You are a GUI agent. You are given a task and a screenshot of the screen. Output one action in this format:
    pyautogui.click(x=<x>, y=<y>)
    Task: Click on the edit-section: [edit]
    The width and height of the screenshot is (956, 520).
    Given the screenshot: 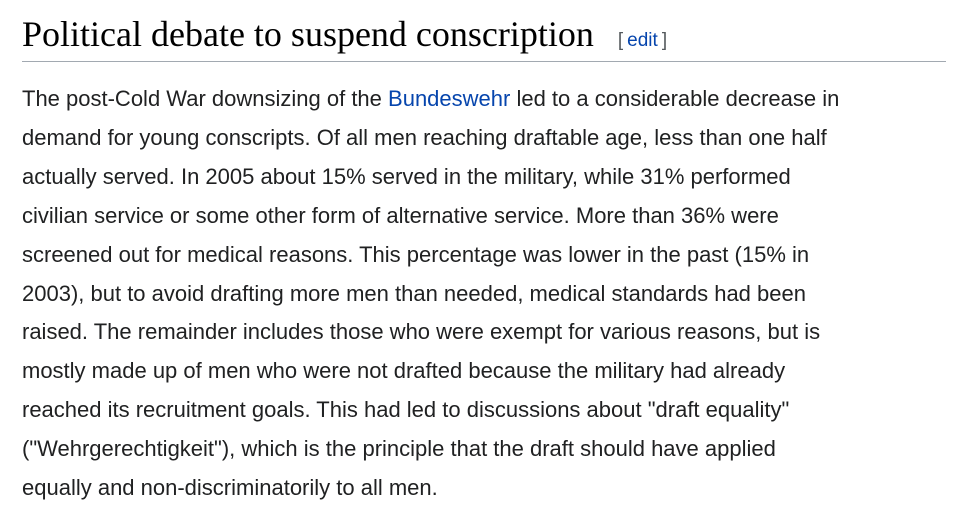 What is the action you would take?
    pyautogui.click(x=642, y=41)
    